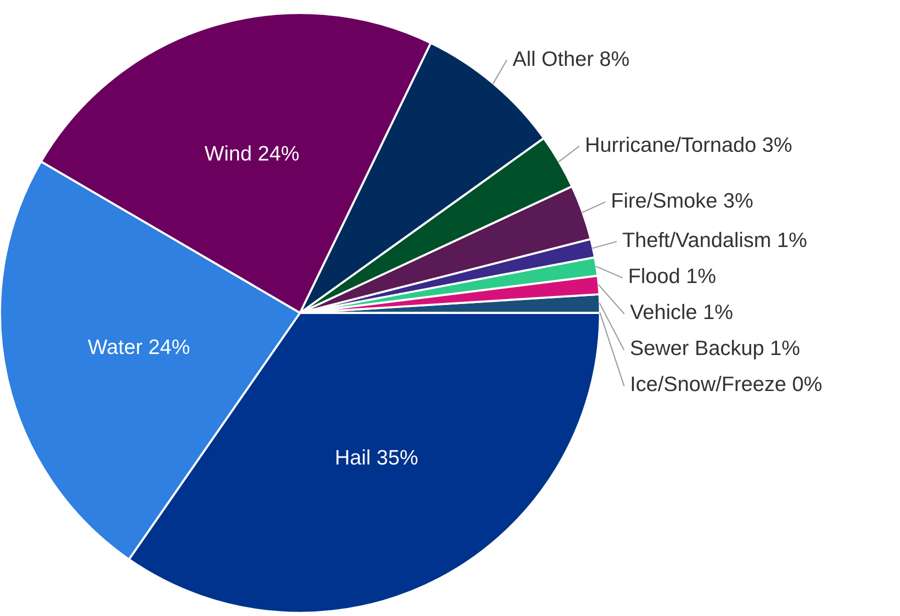 The image size is (900, 616). I want to click on slice-label: Fire/Smoke 3%, so click(682, 200).